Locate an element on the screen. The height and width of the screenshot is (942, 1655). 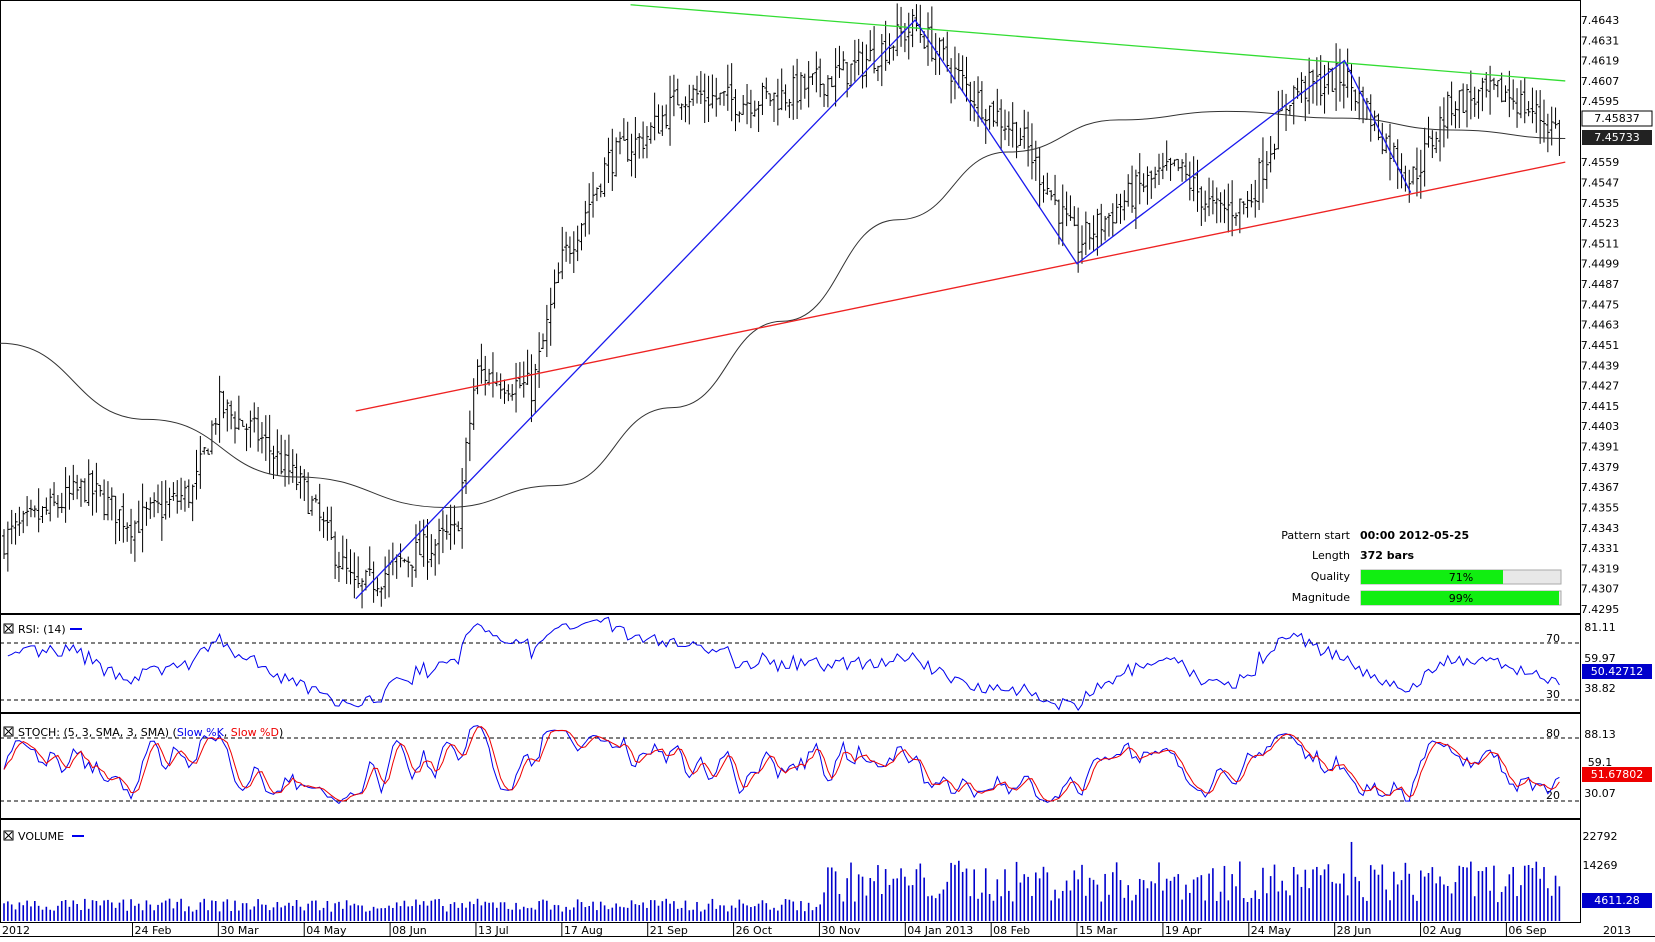
volume-close-icon is located at coordinates (8, 835).